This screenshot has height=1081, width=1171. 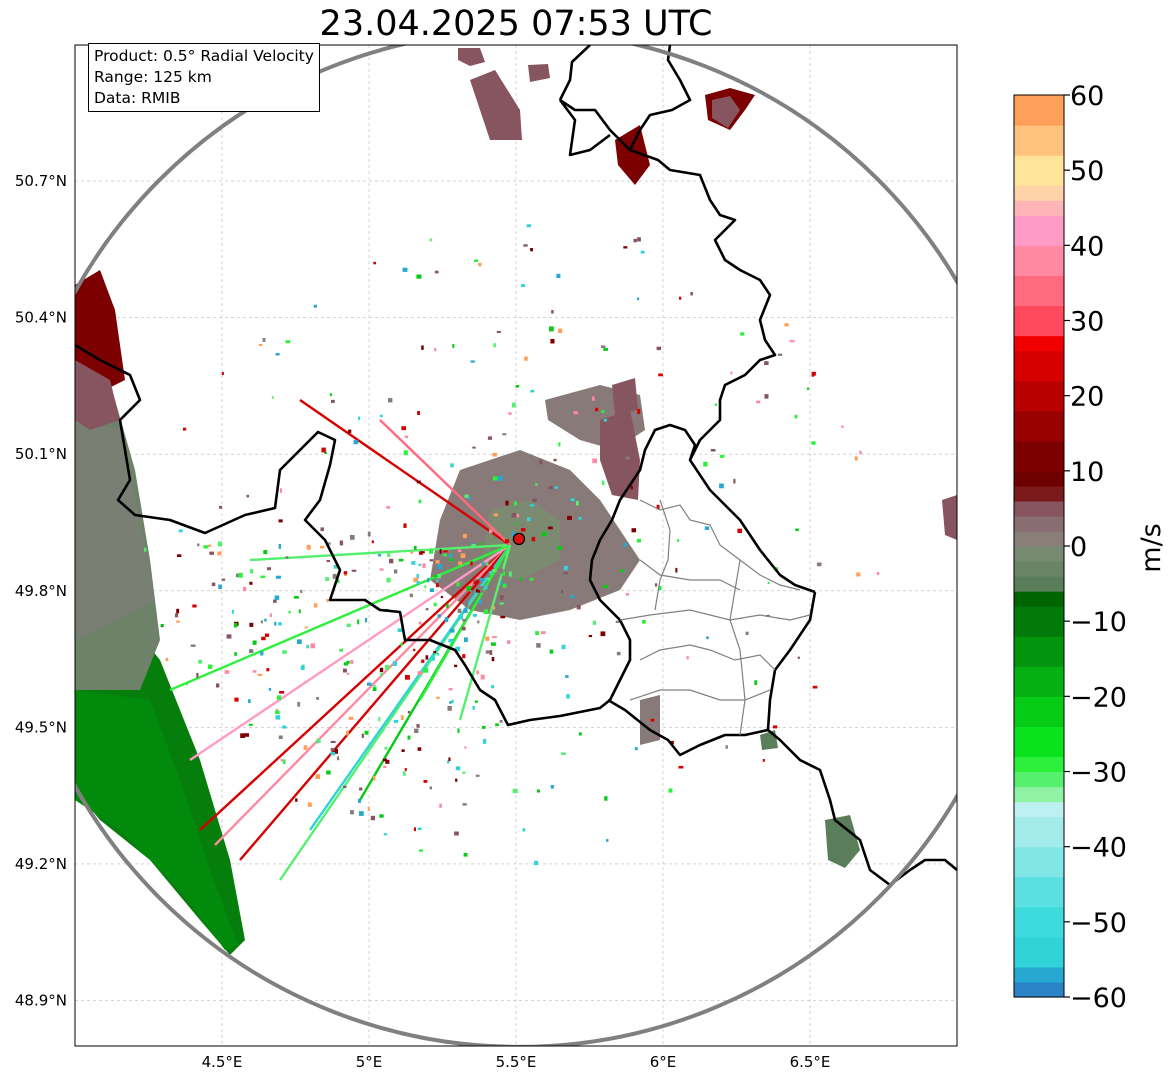 What do you see at coordinates (1087, 246) in the screenshot?
I see `colorbar-tick-label: 40` at bounding box center [1087, 246].